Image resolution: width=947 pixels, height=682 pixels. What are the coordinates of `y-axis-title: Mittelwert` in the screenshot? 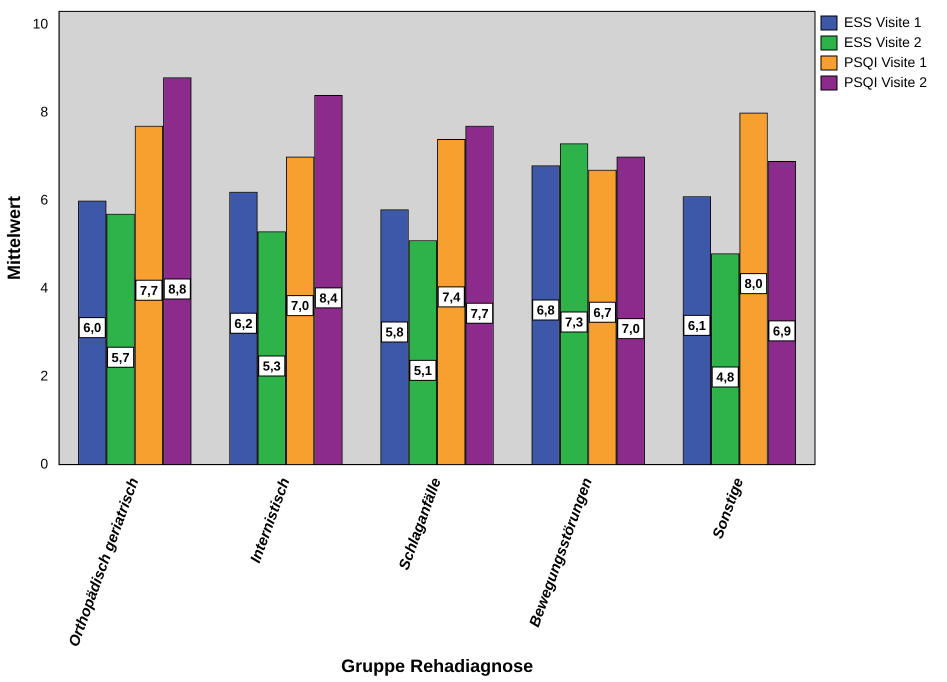 It's located at (14, 238).